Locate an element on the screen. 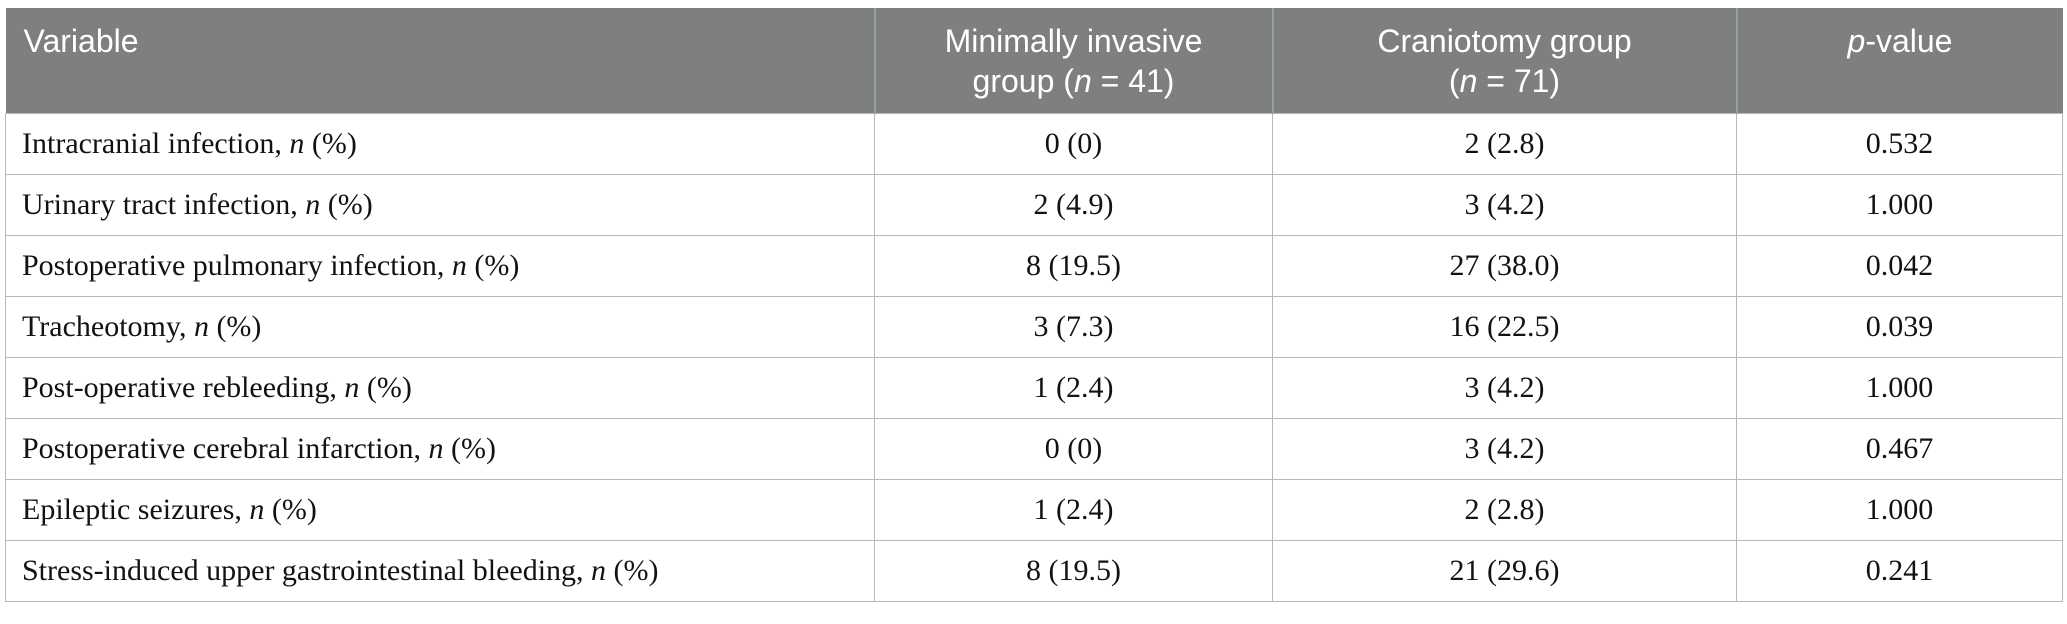 The width and height of the screenshot is (2067, 624). cell-variable: Tracheotomy, n (%) is located at coordinates (440, 326).